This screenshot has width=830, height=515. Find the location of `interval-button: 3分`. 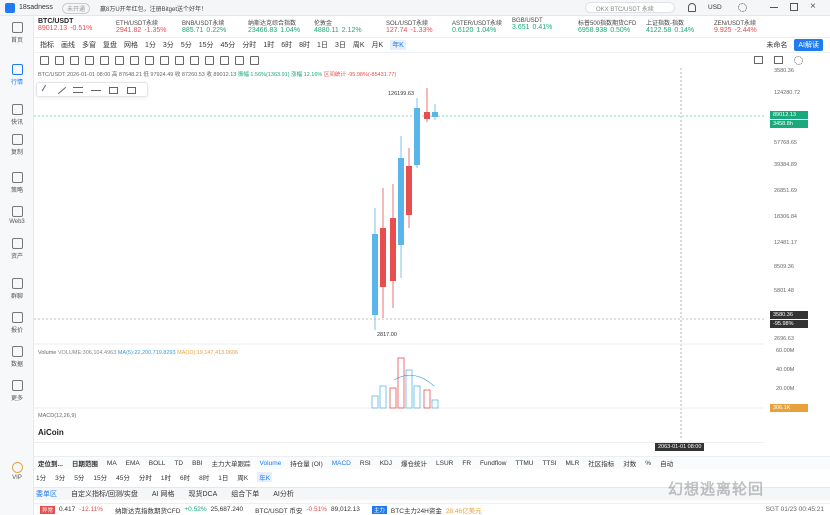

interval-button: 3分 is located at coordinates (168, 45).